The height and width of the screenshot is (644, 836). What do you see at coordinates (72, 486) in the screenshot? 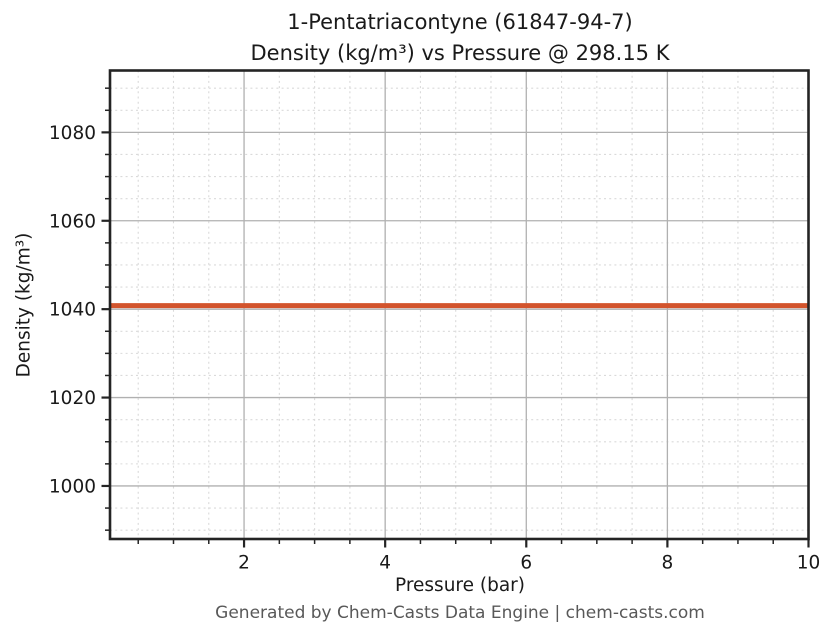
I see `y-tick-label: 1000` at bounding box center [72, 486].